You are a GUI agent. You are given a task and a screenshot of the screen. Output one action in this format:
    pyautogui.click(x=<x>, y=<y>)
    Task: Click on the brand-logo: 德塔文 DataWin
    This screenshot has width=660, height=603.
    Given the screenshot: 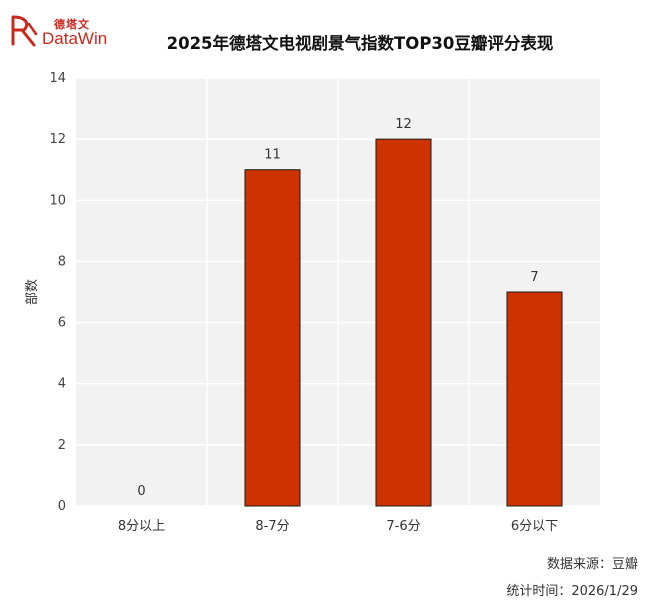 What is the action you would take?
    pyautogui.click(x=70, y=32)
    